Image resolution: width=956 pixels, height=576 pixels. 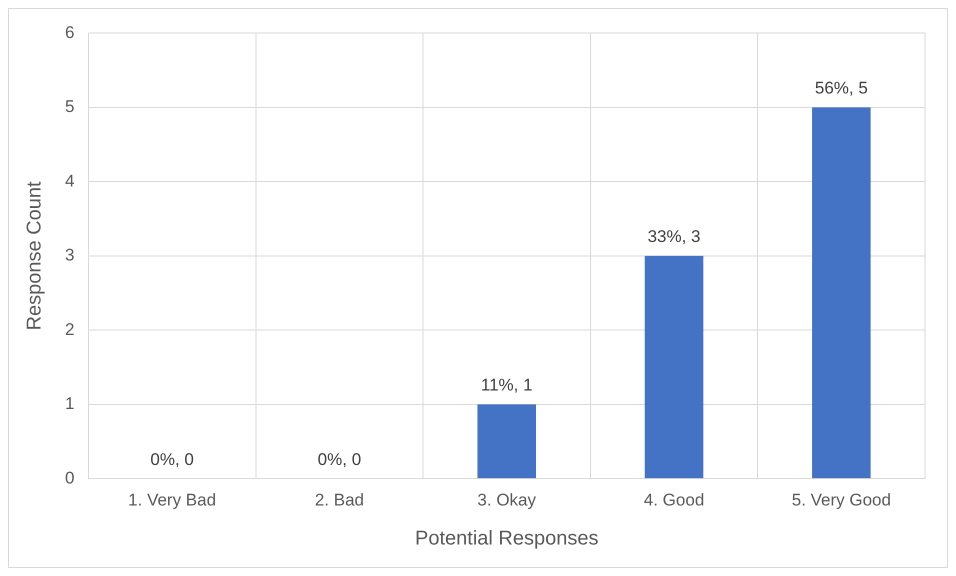 I want to click on x-axis-title: Potential Responses, so click(x=506, y=539).